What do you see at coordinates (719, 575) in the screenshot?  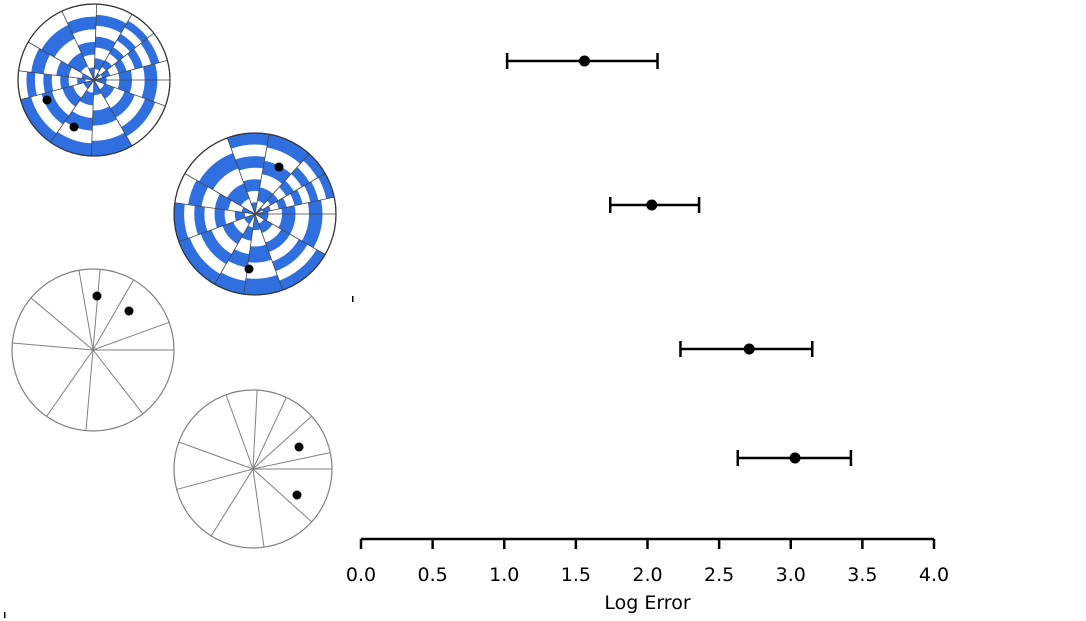 I see `x-tick-label: 2.5` at bounding box center [719, 575].